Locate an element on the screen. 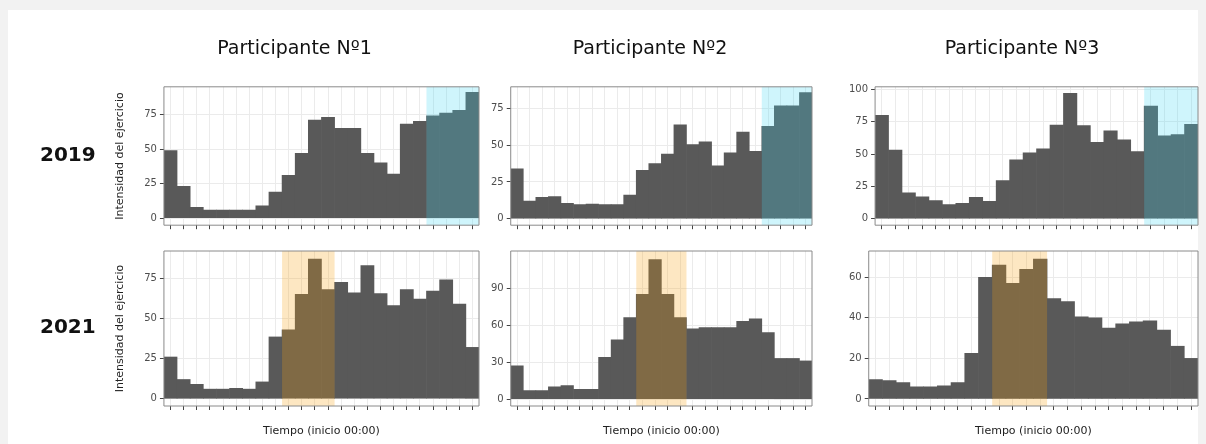  y-tick-label: 90 is located at coordinates (497, 287).